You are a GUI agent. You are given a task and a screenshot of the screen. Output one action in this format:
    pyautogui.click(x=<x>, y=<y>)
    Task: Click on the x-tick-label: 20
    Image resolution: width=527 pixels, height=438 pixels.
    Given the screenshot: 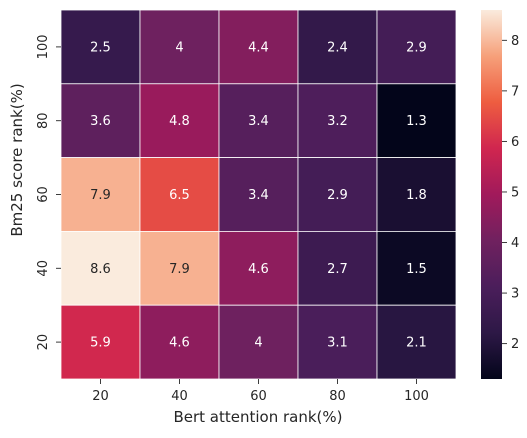 What is the action you would take?
    pyautogui.click(x=100, y=396)
    